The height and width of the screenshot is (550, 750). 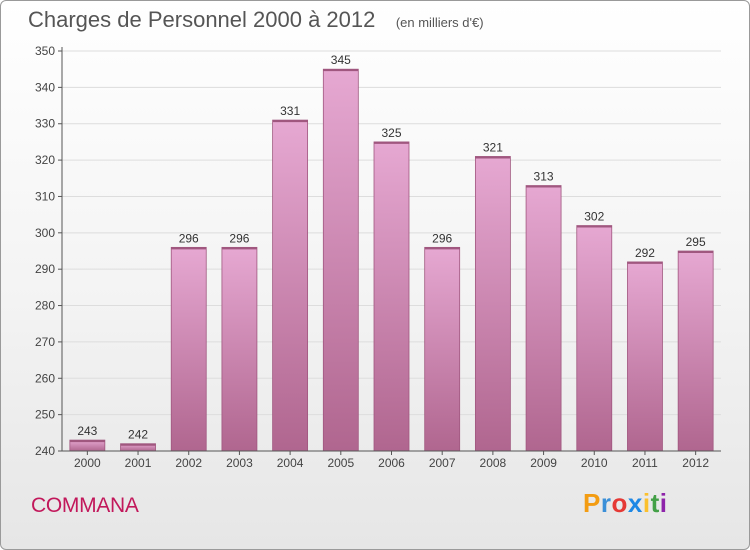 I want to click on y-tick-label: 280, so click(x=45, y=306).